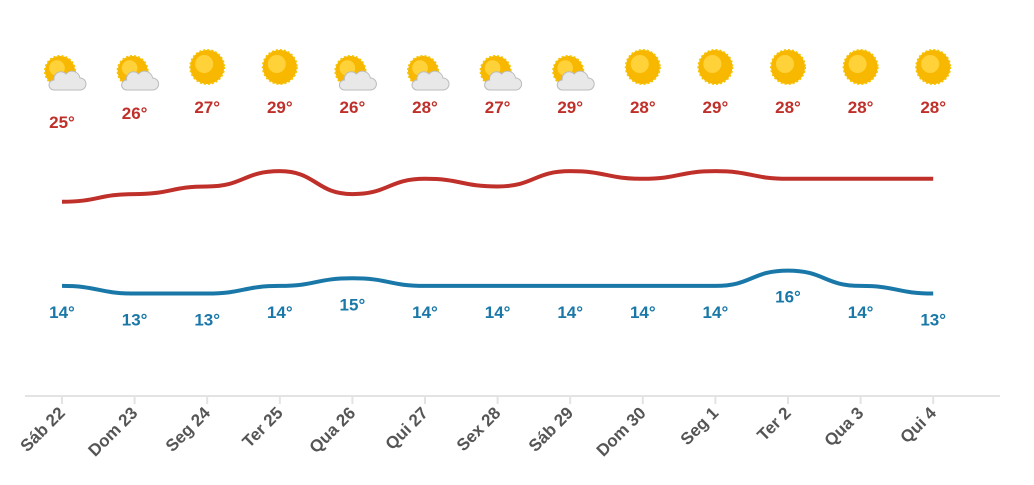 This screenshot has width=1034, height=485. What do you see at coordinates (551, 429) in the screenshot?
I see `x-tick-label: Sáb 29` at bounding box center [551, 429].